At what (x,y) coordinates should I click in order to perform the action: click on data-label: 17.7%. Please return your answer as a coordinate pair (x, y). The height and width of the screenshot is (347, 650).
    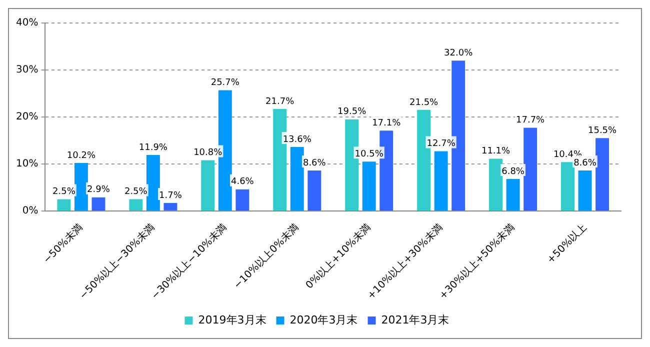
    Looking at the image, I should click on (531, 121).